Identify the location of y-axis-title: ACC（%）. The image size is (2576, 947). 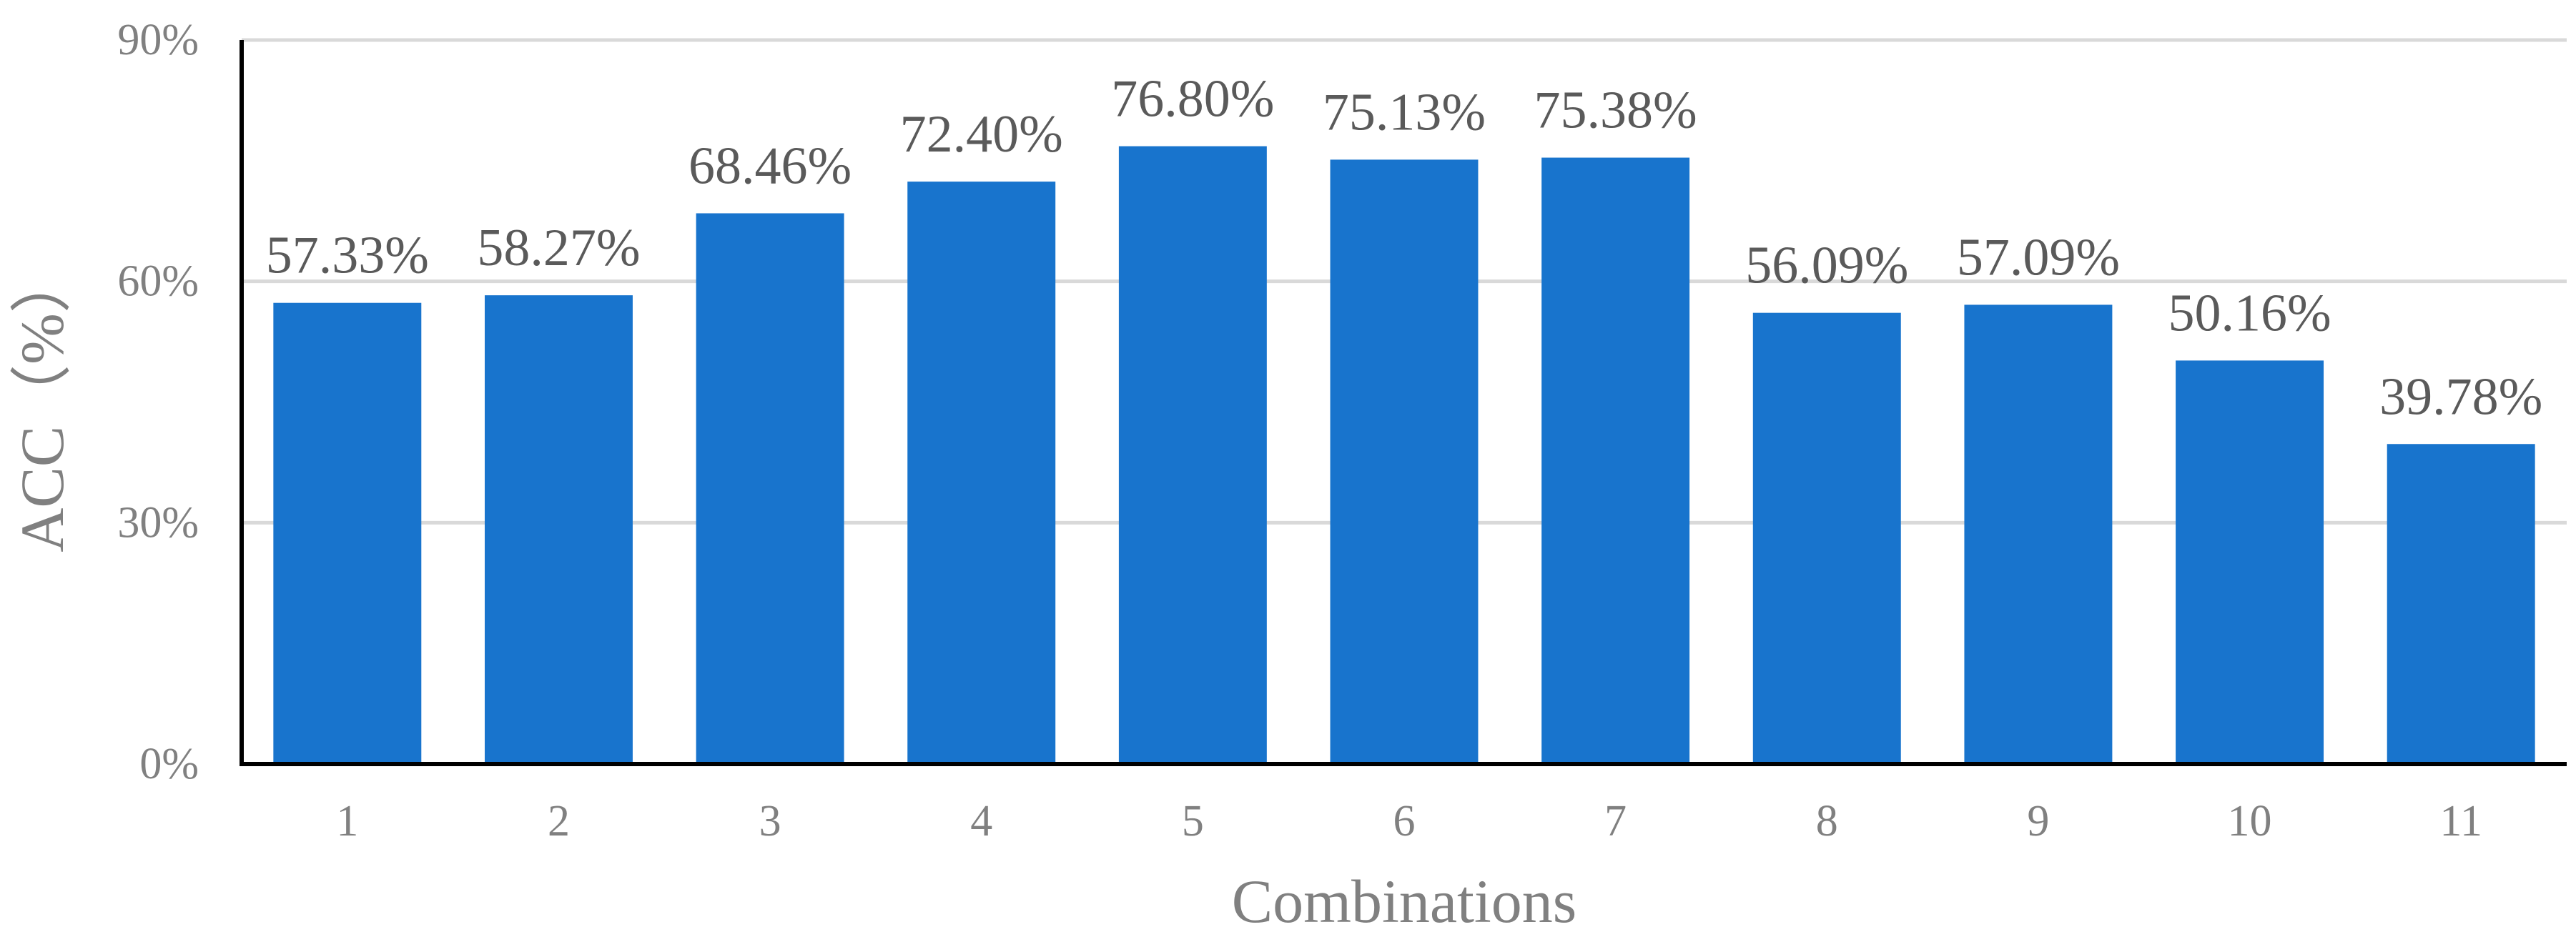
(42, 402).